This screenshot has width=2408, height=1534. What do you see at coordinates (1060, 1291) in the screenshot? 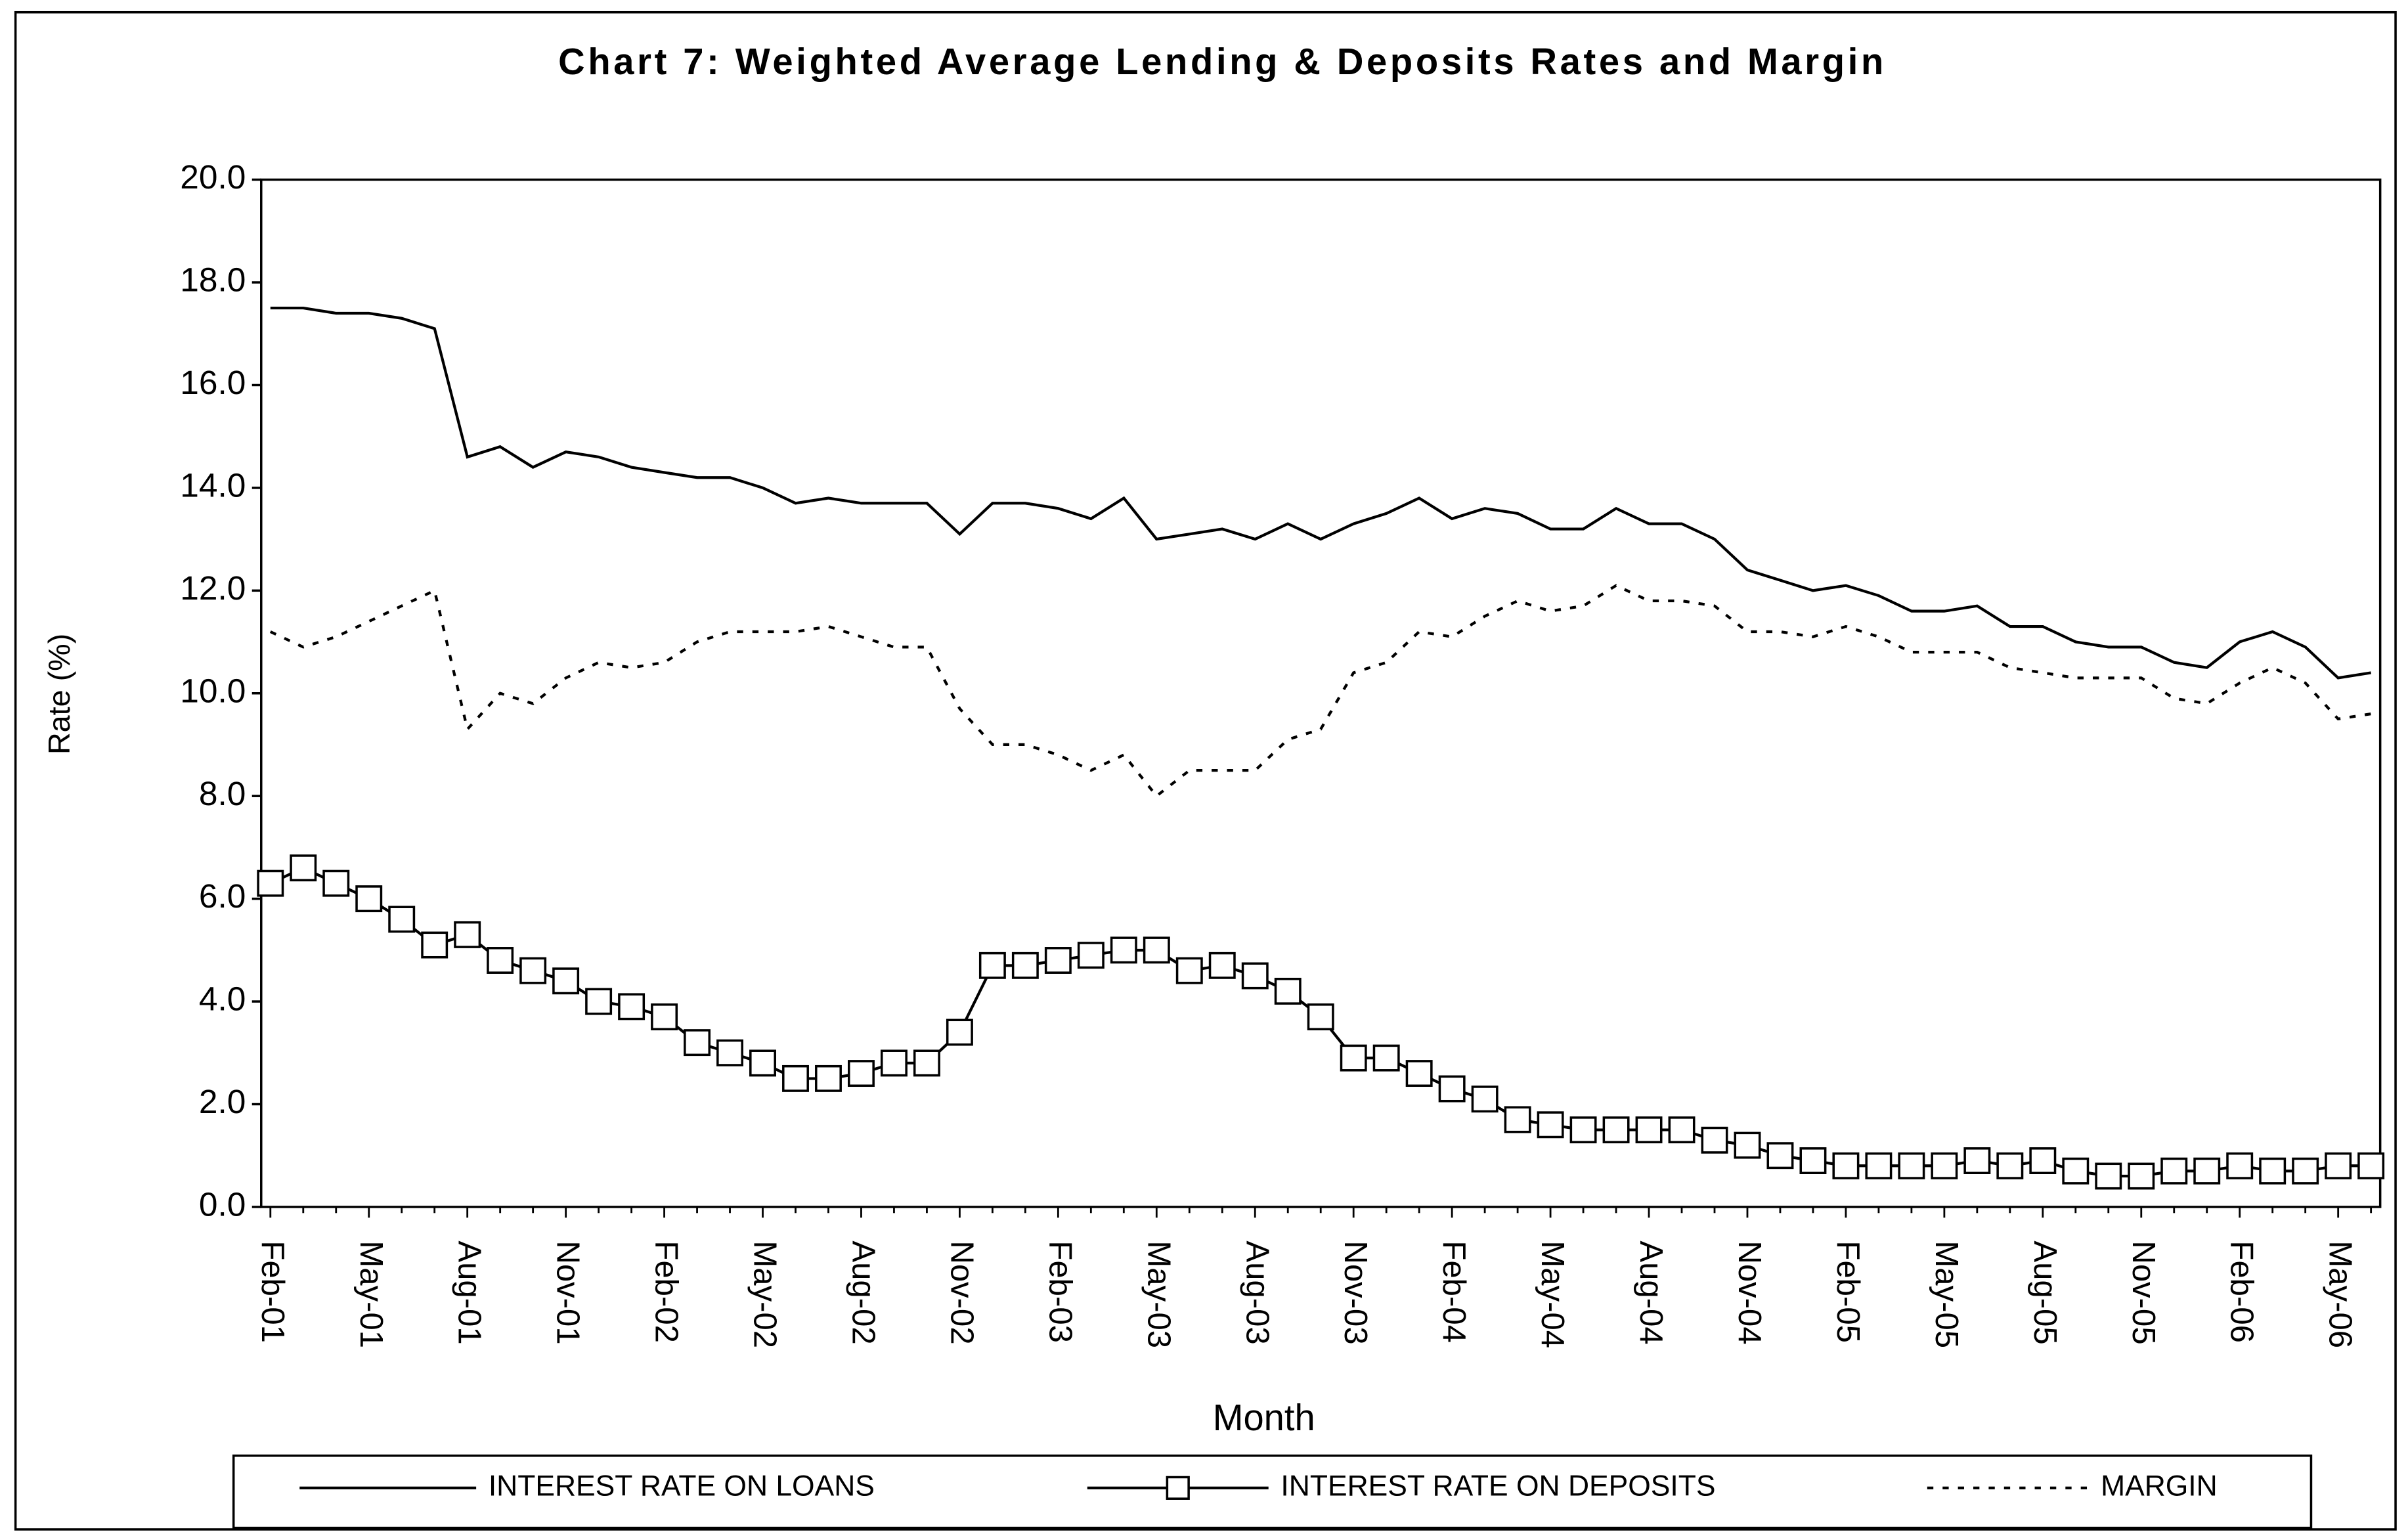
I see `x-tick-label: Feb-03` at bounding box center [1060, 1291].